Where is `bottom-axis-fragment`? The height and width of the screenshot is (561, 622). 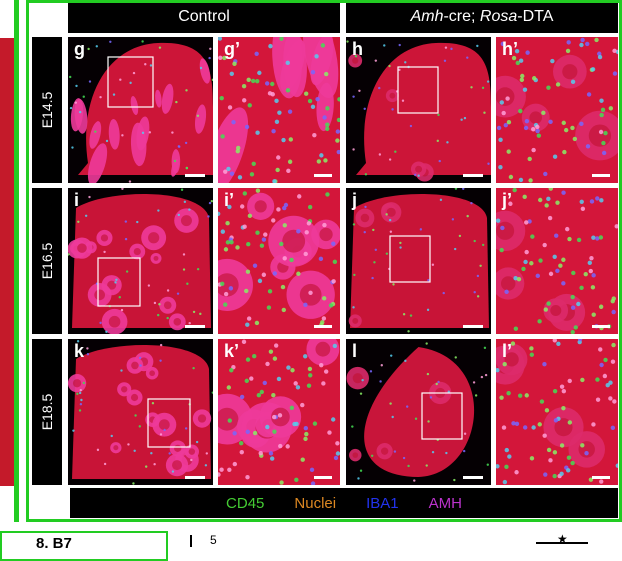
bottom-axis-fragment is located at coordinates (198, 541).